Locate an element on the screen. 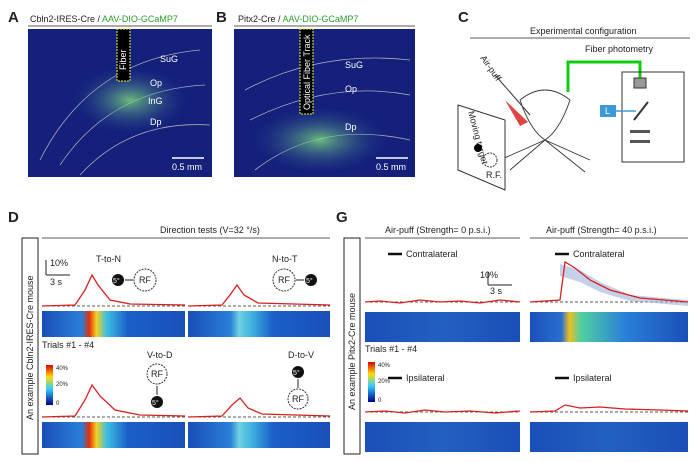 The height and width of the screenshot is (462, 700). test-name: N-to-T is located at coordinates (285, 259).